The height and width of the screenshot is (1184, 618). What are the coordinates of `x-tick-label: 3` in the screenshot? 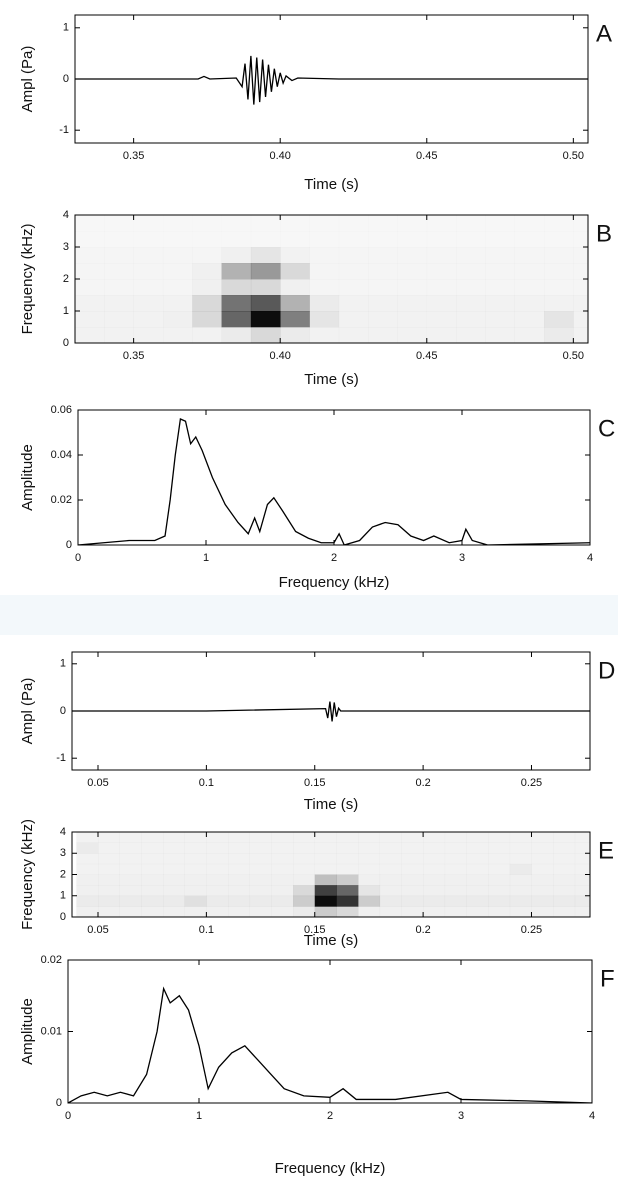 It's located at (462, 558).